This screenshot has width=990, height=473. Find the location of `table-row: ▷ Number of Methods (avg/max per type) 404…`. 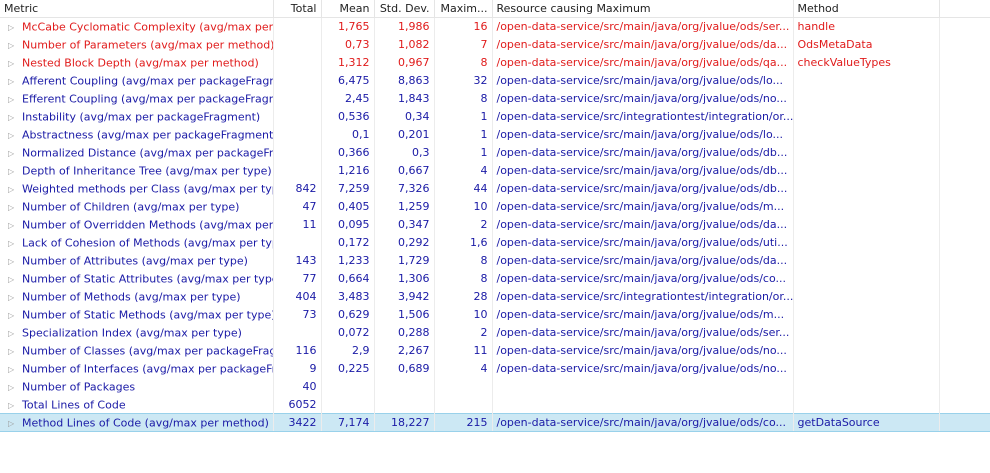

table-row: ▷ Number of Methods (avg/max per type) 404… is located at coordinates (495, 296).